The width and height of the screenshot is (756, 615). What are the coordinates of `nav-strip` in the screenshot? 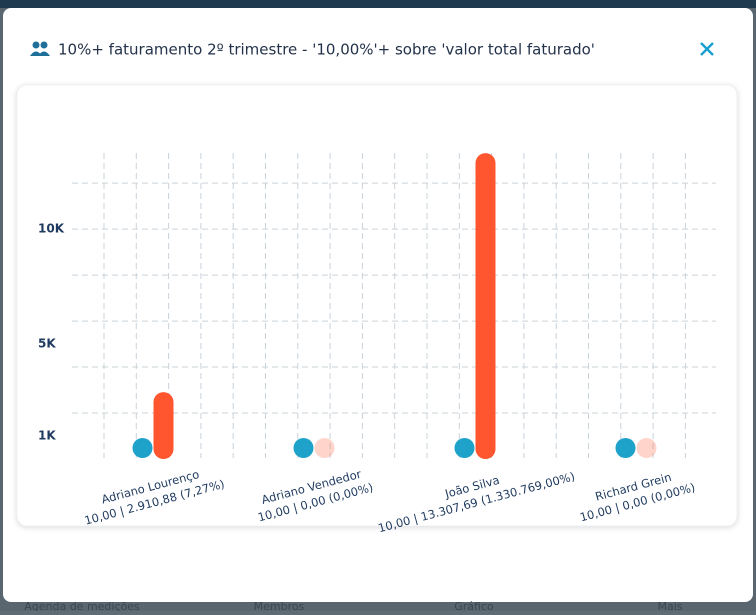 It's located at (378, 606).